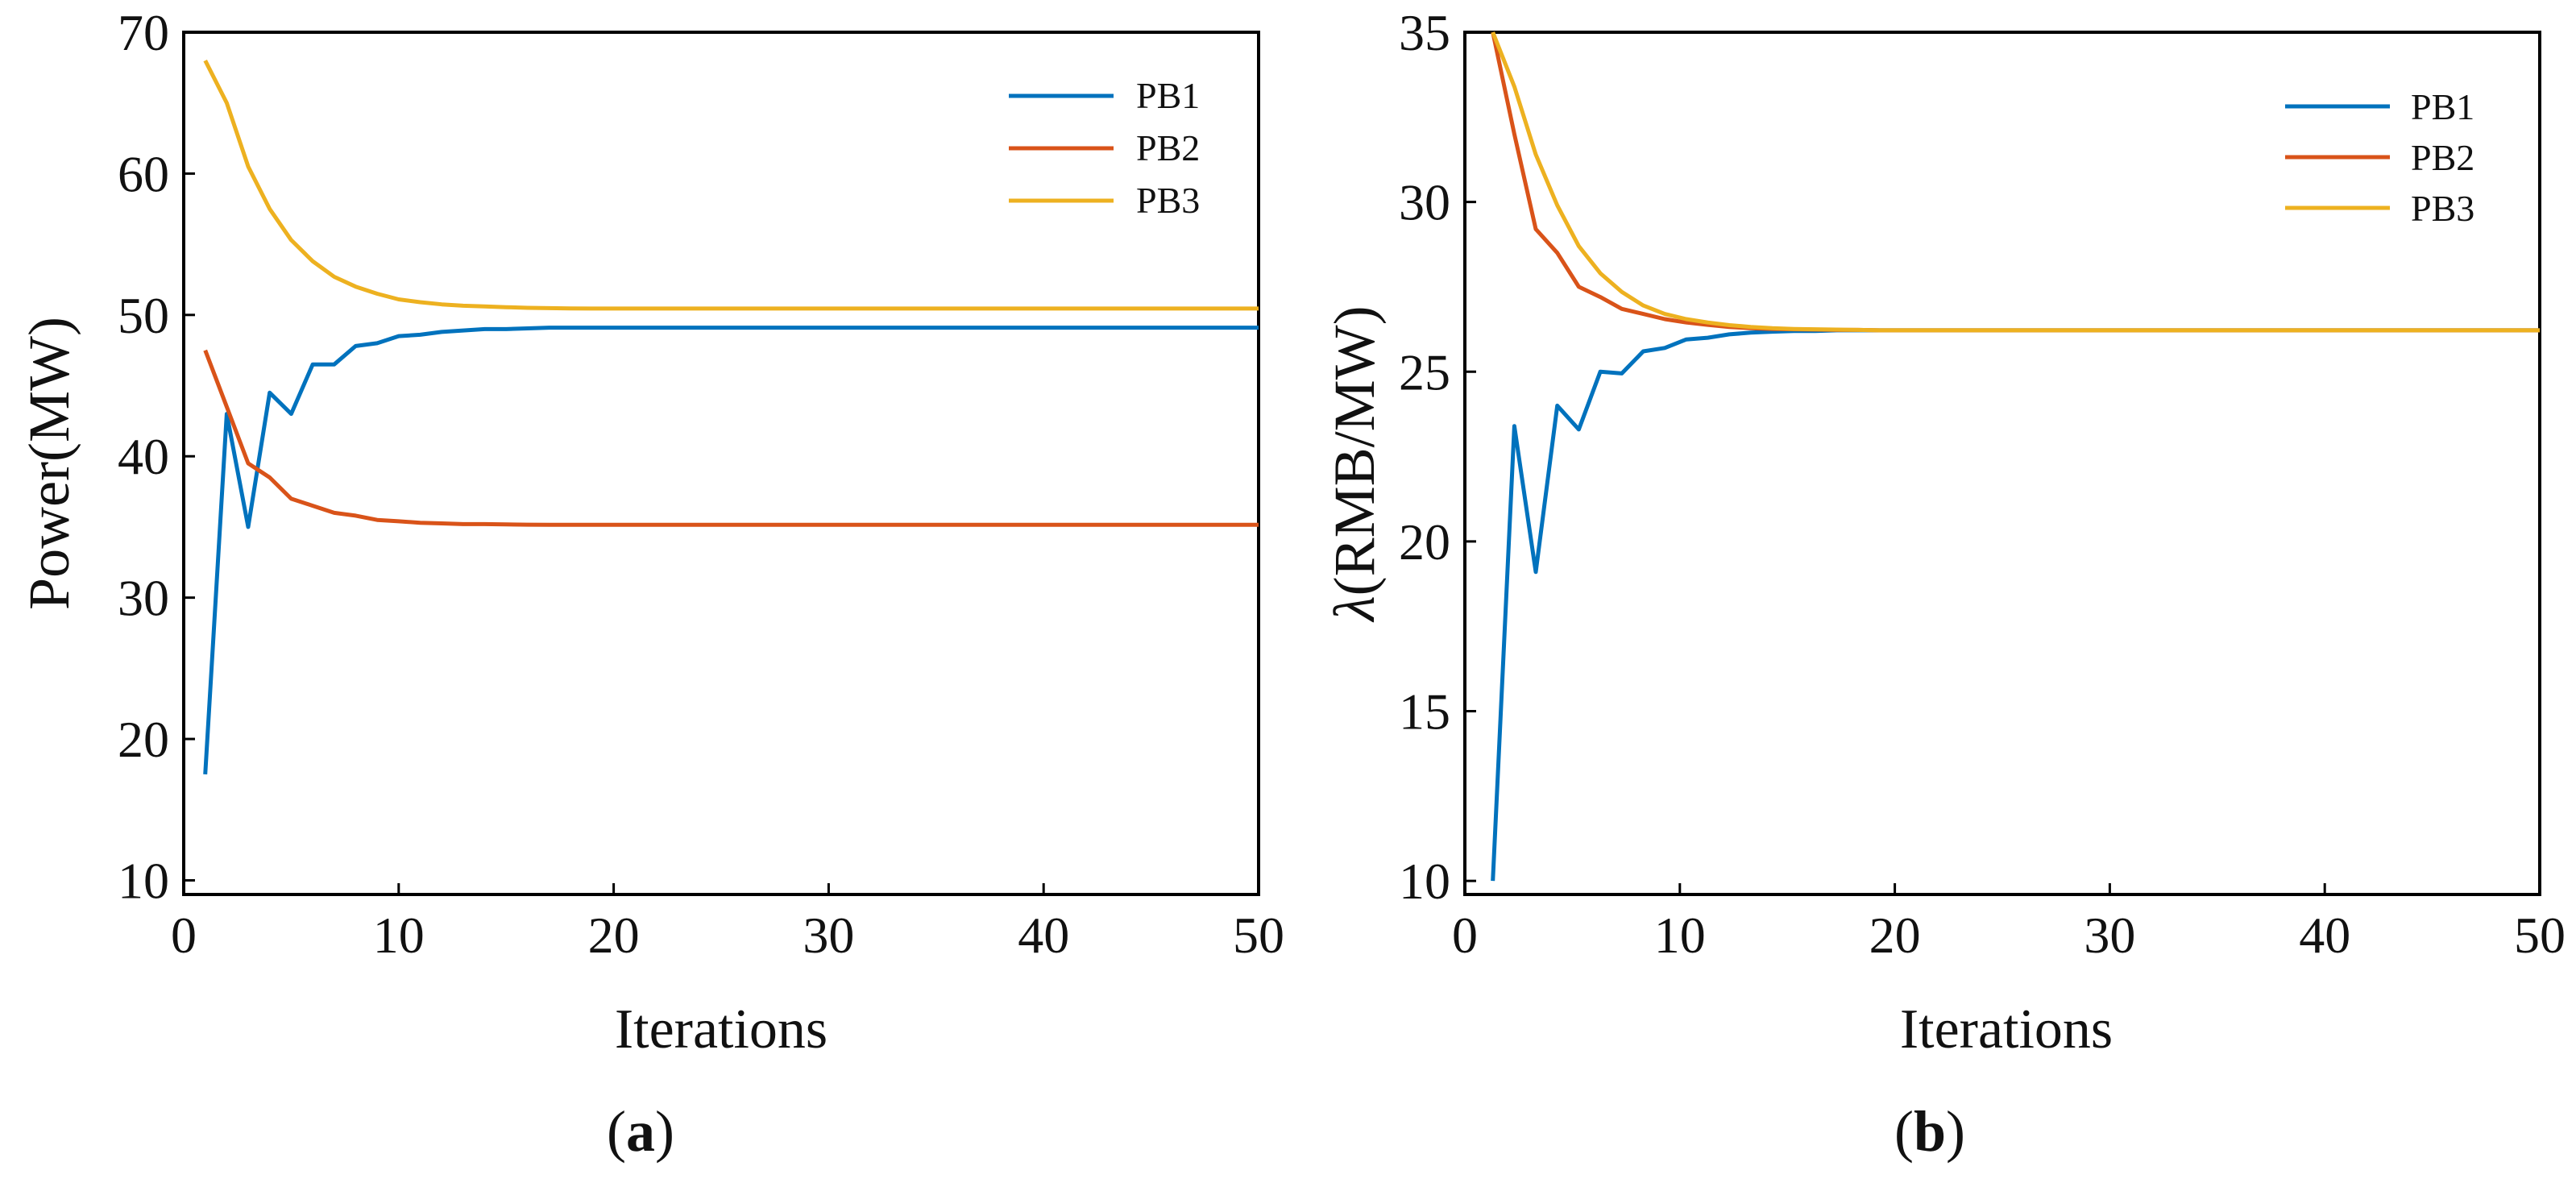 The width and height of the screenshot is (2576, 1187). What do you see at coordinates (143, 32) in the screenshot?
I see `y-tick-label-a-6: 70` at bounding box center [143, 32].